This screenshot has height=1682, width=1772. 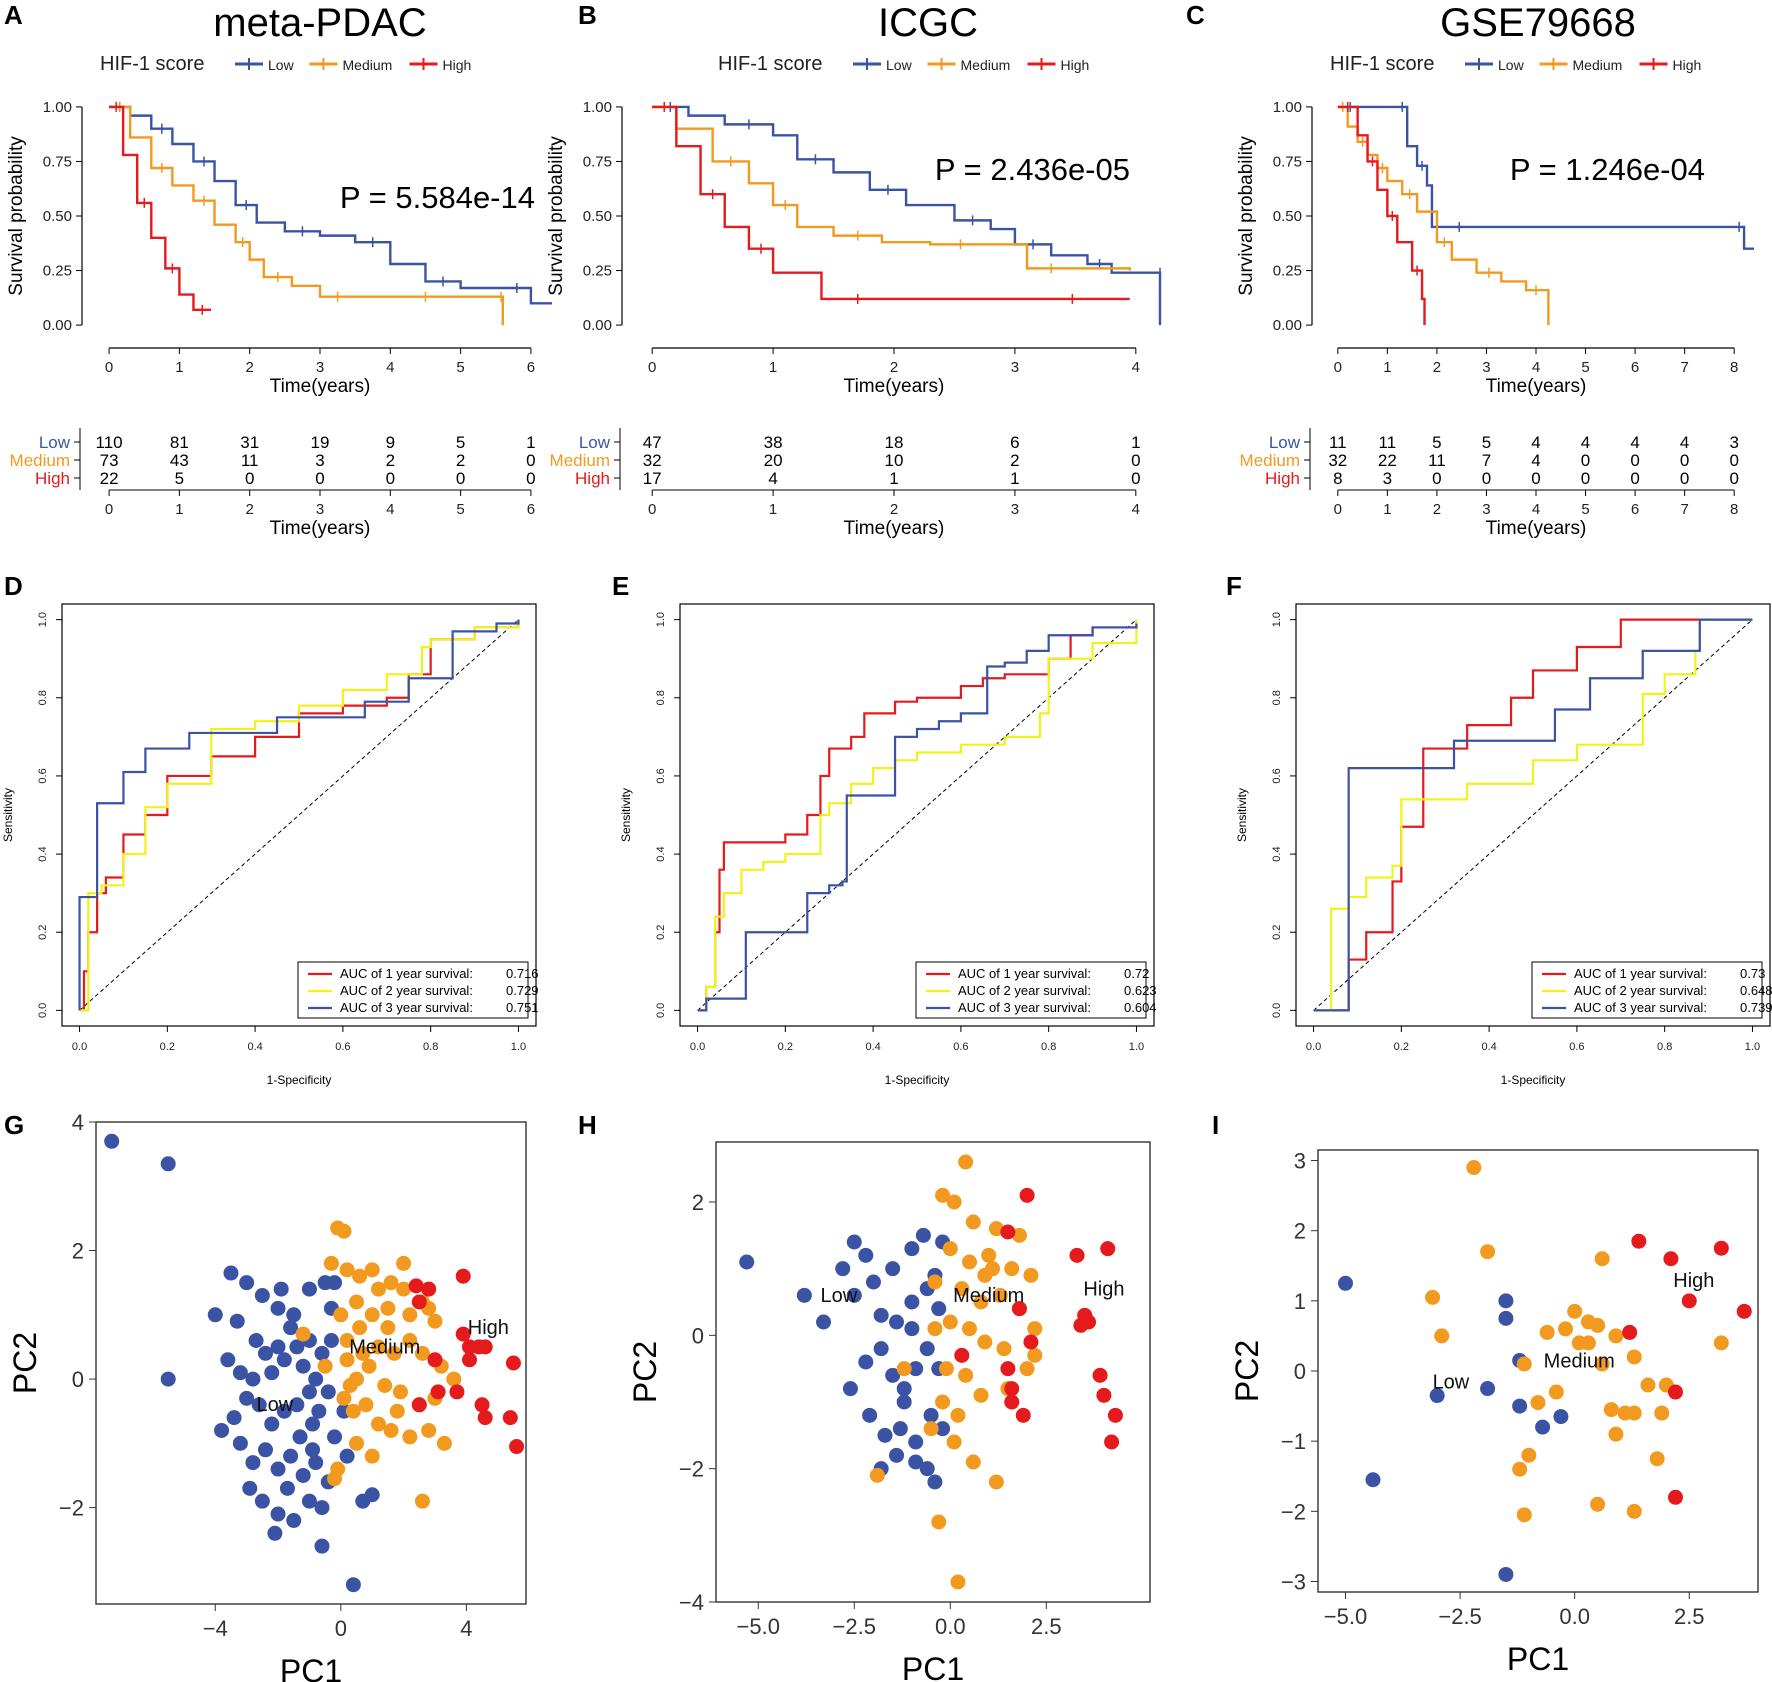 I want to click on risk-cell: 10, so click(x=894, y=460).